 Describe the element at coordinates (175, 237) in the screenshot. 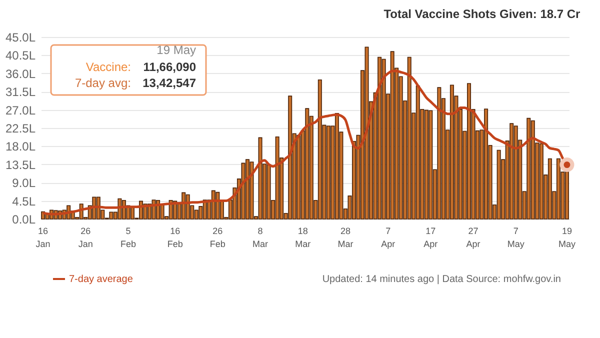

I see `x-tick-label: 16 Feb` at that location.